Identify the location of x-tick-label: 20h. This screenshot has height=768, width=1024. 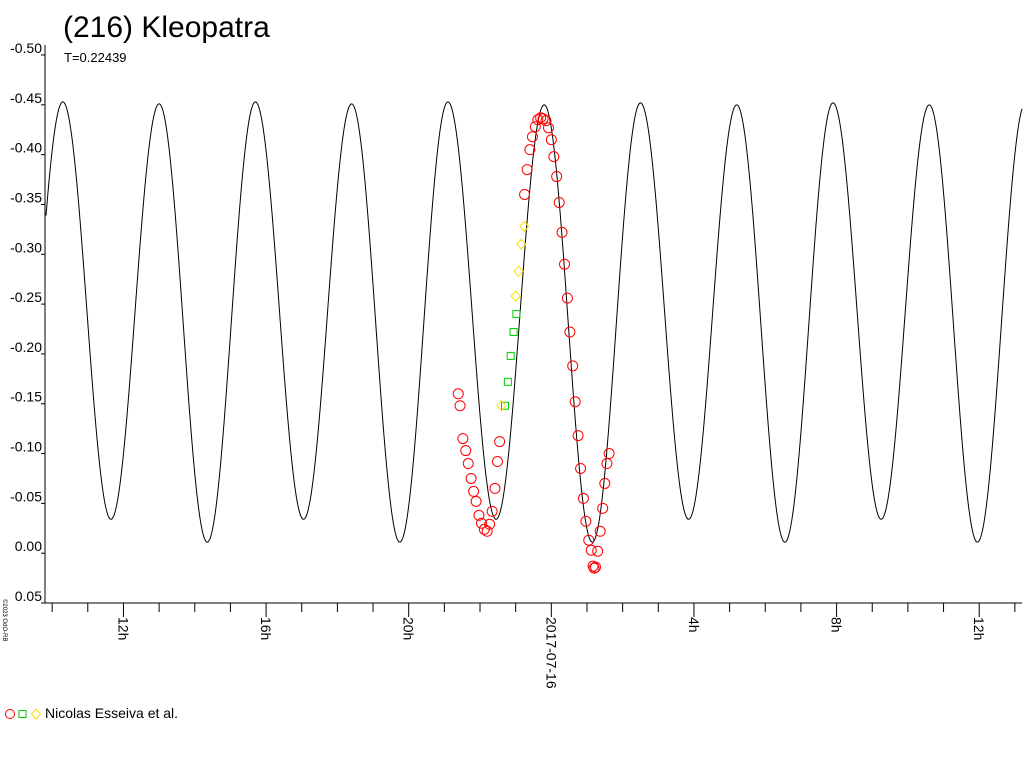
(409, 628).